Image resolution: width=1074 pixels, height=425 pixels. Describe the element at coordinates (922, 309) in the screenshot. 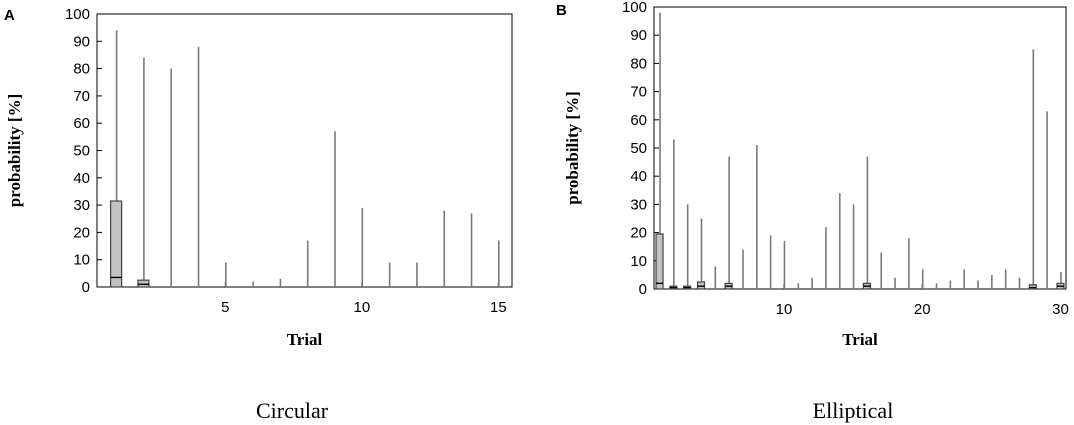

I see `x-tick-label: 20` at that location.